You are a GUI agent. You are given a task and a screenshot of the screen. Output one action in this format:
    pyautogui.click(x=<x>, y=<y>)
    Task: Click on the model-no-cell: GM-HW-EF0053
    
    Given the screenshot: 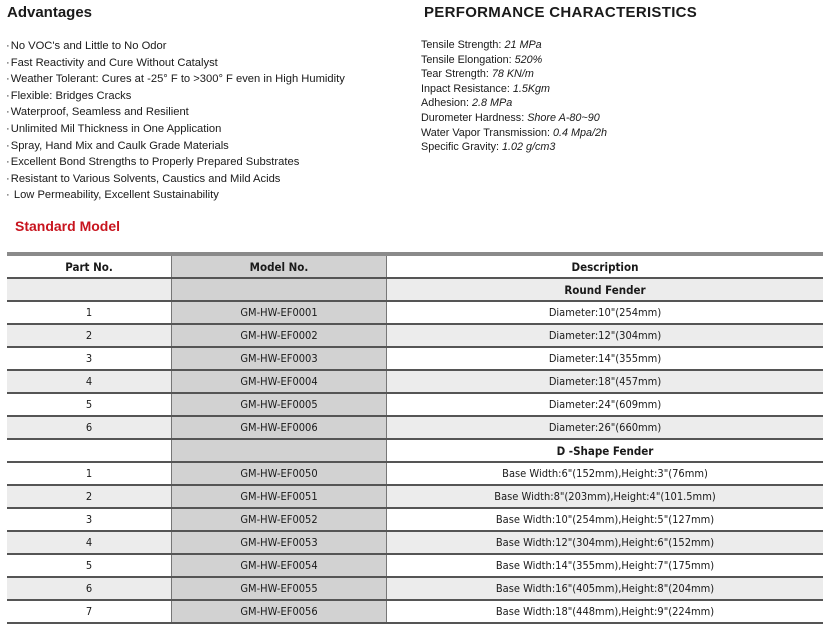 What is the action you would take?
    pyautogui.click(x=279, y=542)
    